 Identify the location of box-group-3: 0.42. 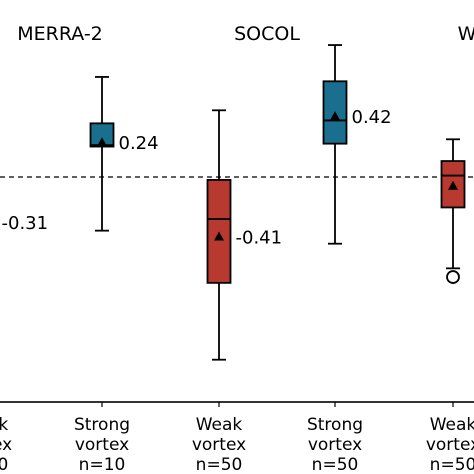
(357, 144).